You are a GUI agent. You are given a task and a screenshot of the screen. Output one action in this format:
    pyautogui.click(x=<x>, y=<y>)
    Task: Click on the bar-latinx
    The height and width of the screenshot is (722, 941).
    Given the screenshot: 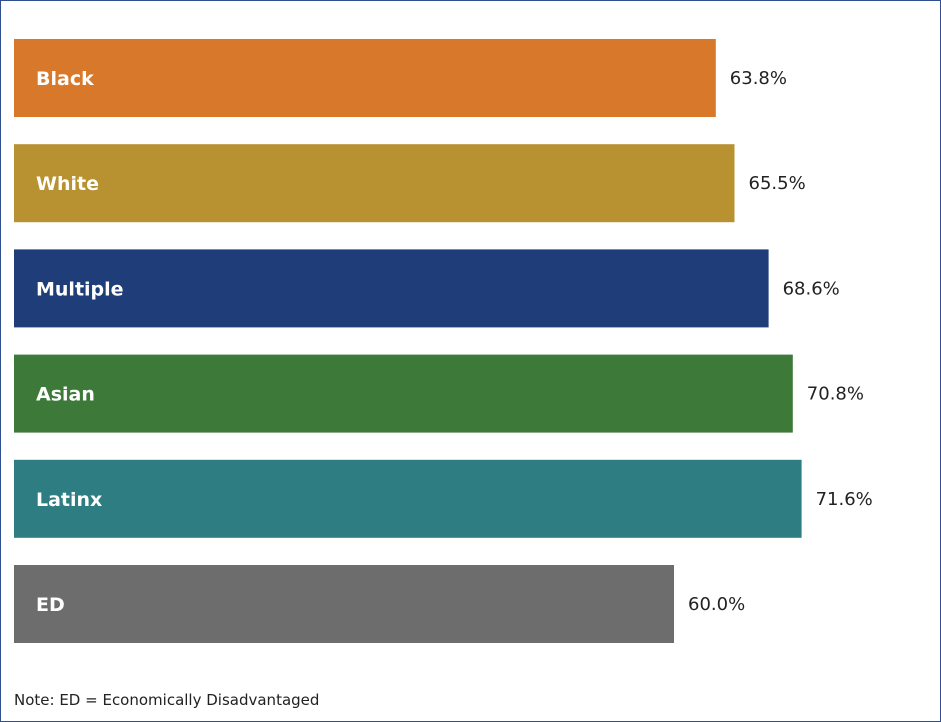 What is the action you would take?
    pyautogui.click(x=408, y=498)
    